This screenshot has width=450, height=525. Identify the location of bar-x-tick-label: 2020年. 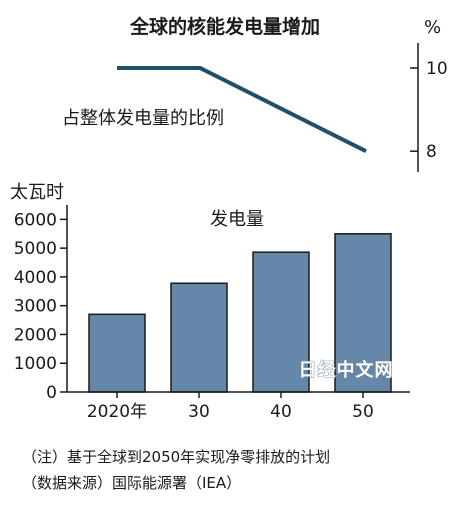
(117, 412).